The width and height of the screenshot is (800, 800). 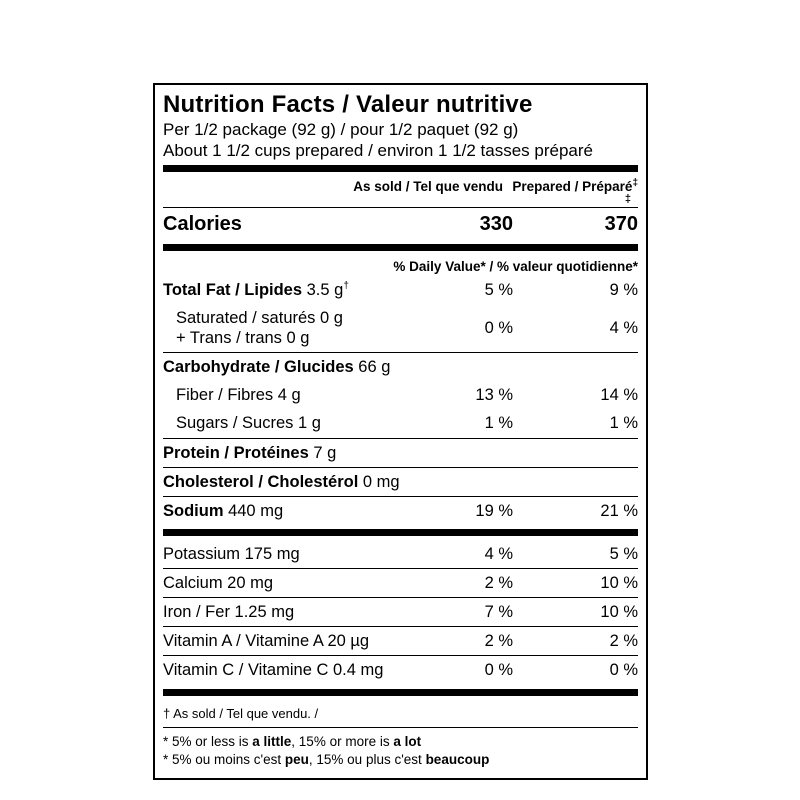 I want to click on cholesterol-label: Cholesterol / Cholestérol, so click(x=261, y=481).